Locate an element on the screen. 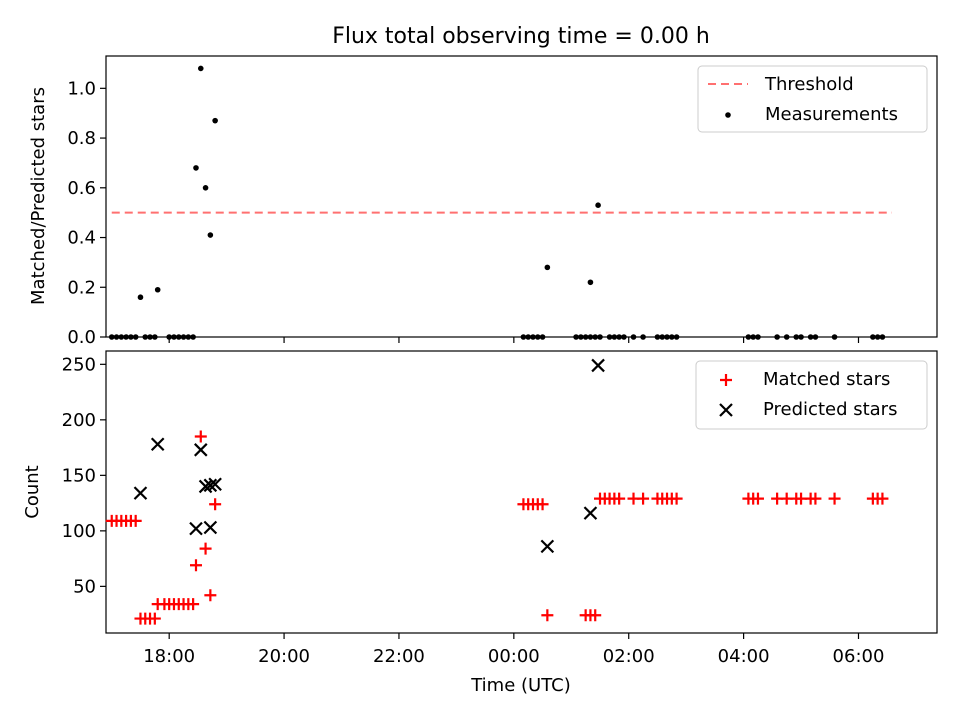 The height and width of the screenshot is (720, 960). bottom-y-axis: 50 100 150 200 250 is located at coordinates (84, 475).